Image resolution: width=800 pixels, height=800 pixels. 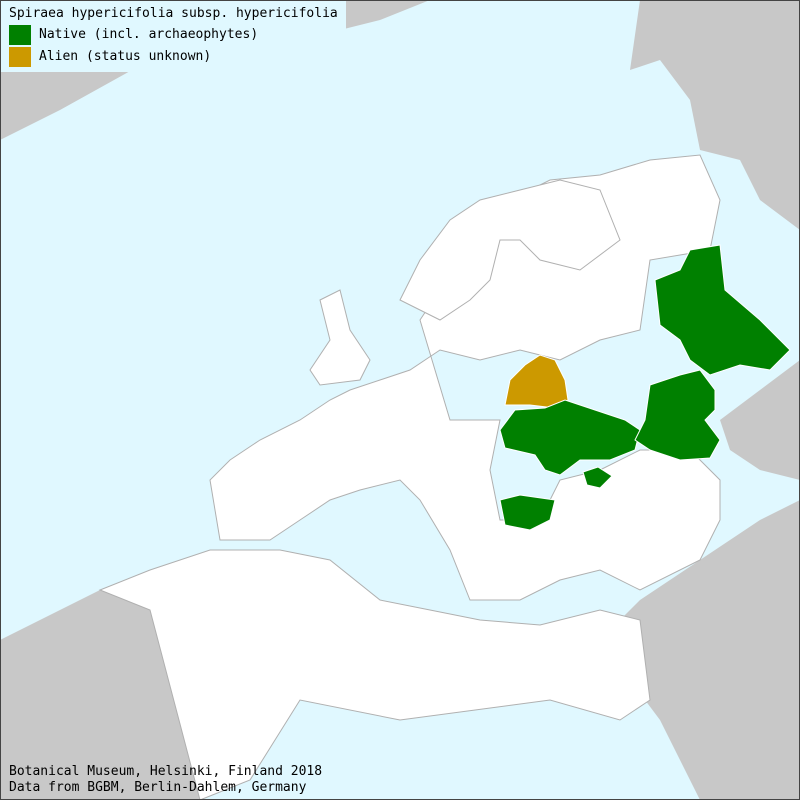 I want to click on legend-swatch-alien, so click(x=20, y=57).